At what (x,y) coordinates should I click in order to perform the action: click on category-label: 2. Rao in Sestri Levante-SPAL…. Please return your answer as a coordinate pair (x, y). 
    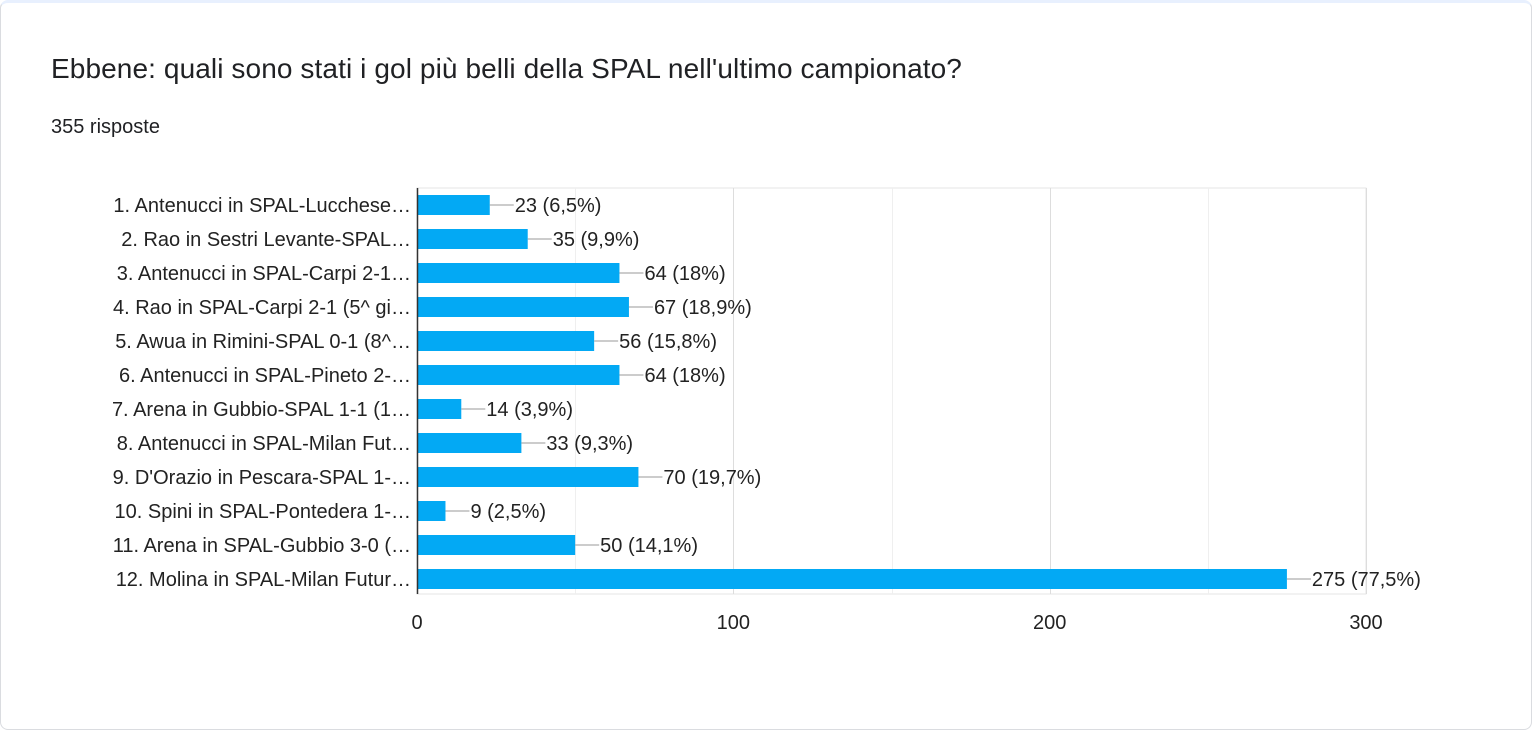
    Looking at the image, I should click on (266, 240).